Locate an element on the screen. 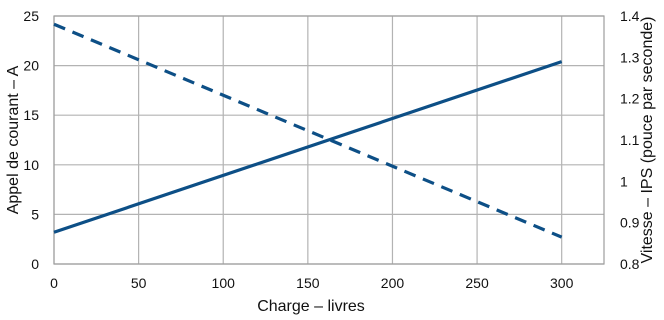 The height and width of the screenshot is (320, 664). y-tick-label: 15 is located at coordinates (31, 115).